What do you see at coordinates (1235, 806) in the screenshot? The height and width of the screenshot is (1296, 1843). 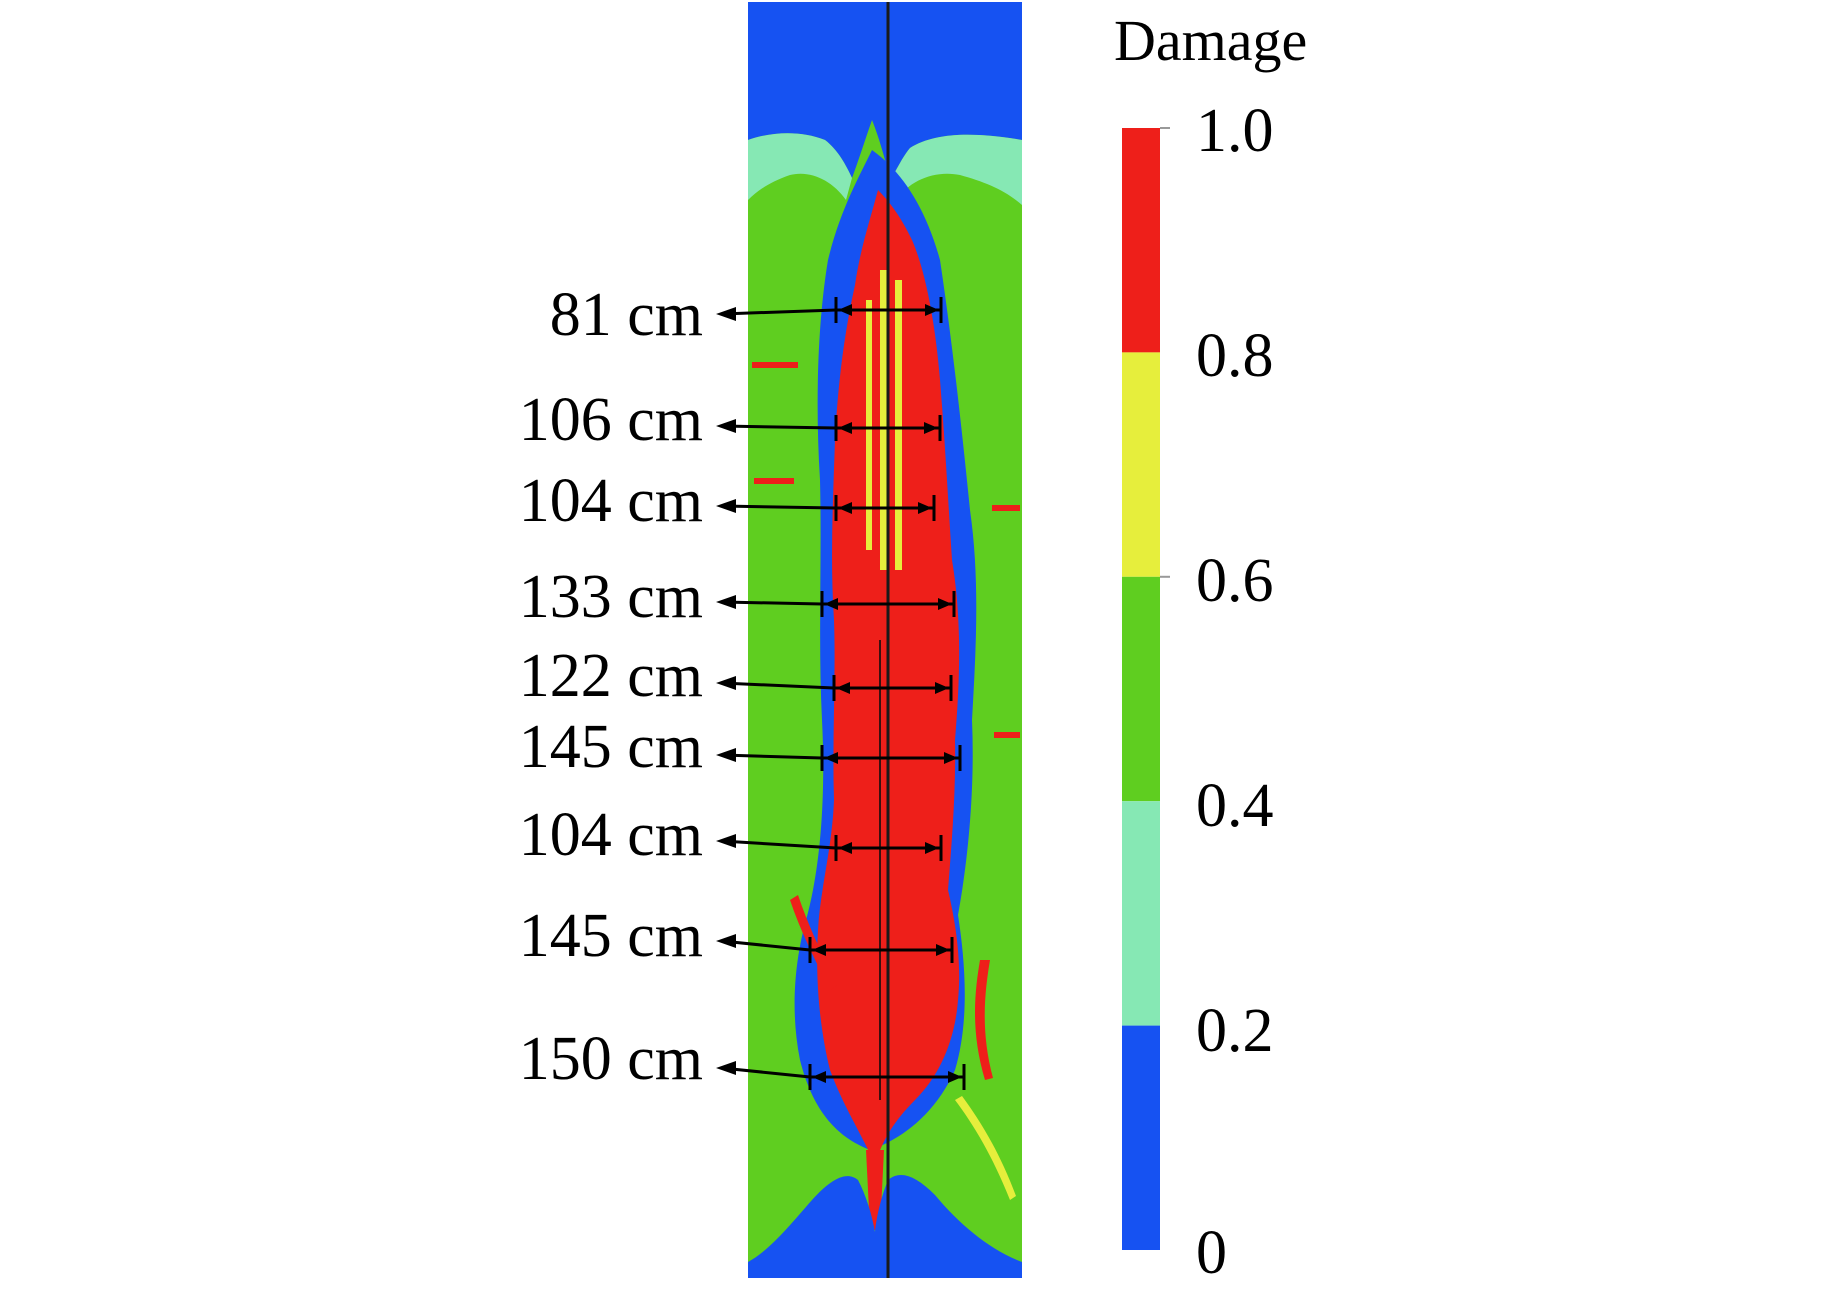 I see `colorbar-tick-label: 0.4` at bounding box center [1235, 806].